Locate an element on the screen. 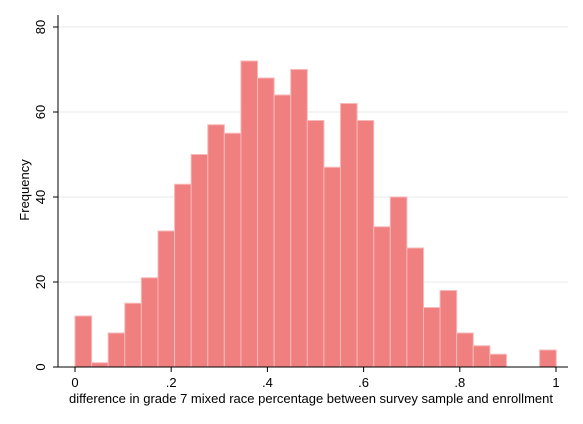  y-tick-label: 20 is located at coordinates (40, 282).